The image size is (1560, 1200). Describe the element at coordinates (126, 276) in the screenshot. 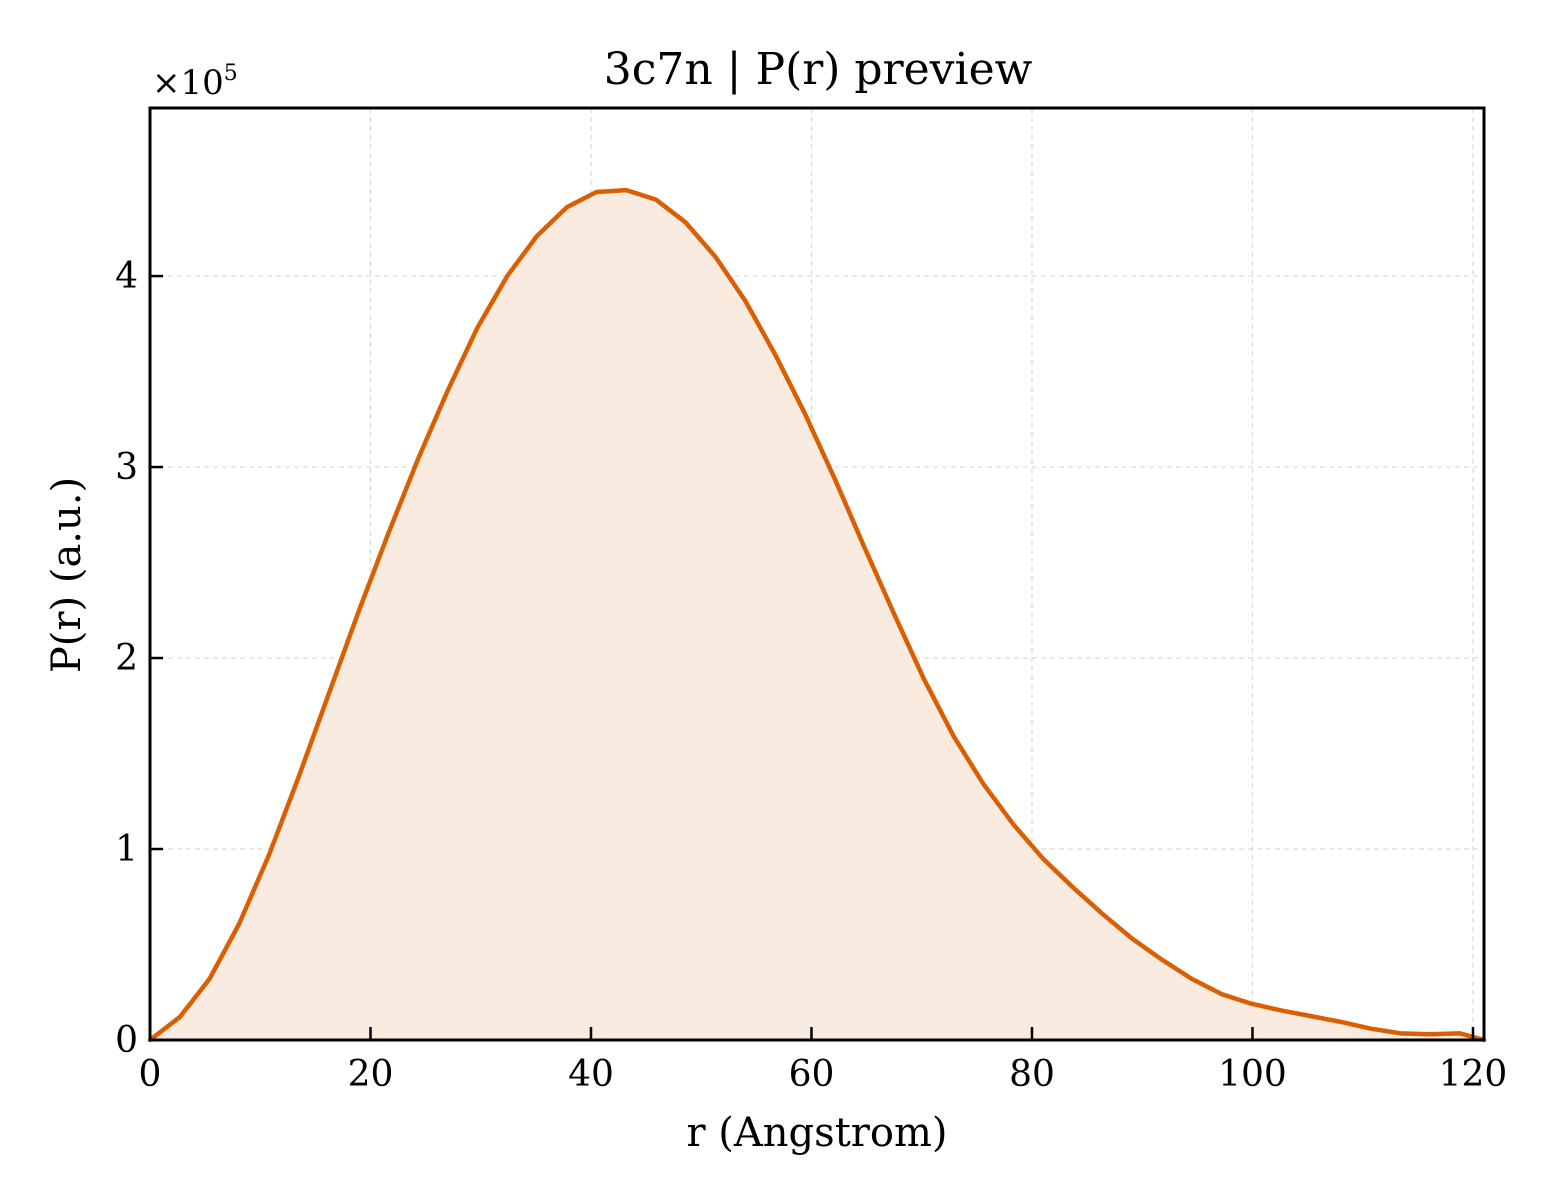

I see `y-tick-label: 4` at that location.